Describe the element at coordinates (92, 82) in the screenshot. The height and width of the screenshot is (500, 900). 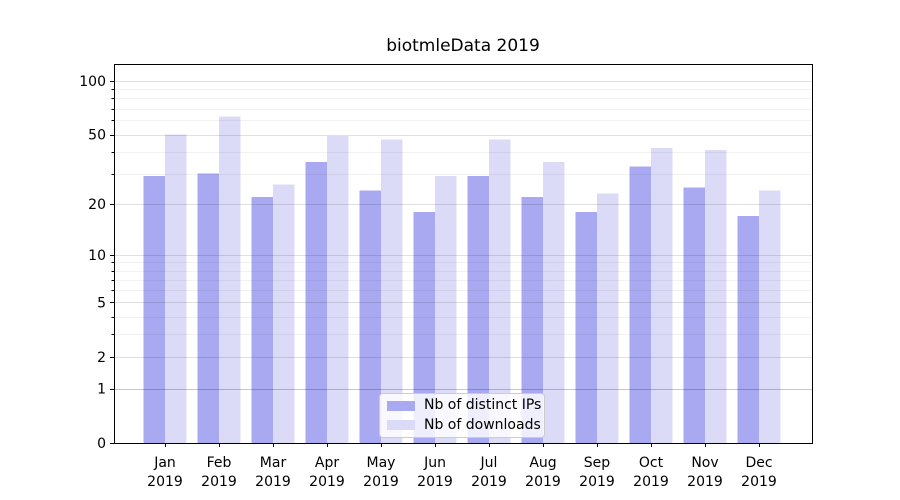
I see `y-tick-label: 100` at that location.